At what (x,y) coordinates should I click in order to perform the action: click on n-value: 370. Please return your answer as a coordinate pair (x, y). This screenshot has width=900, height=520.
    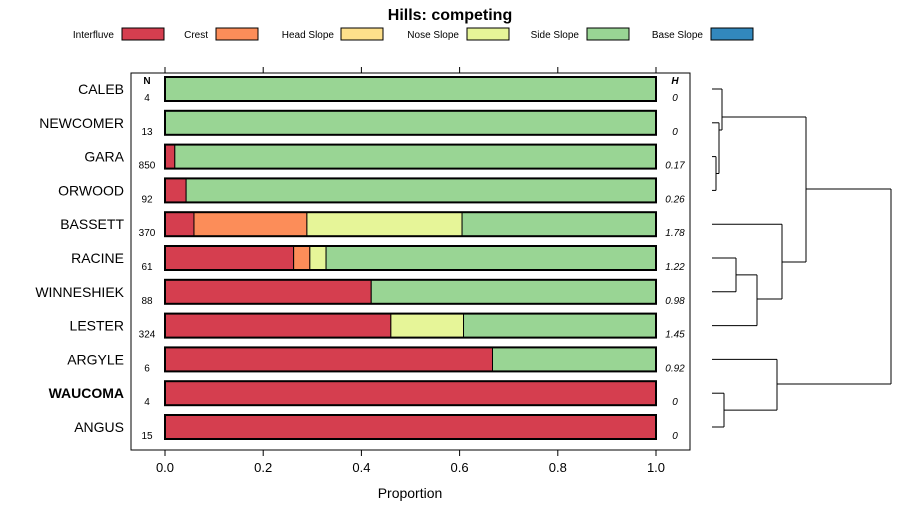
    Looking at the image, I should click on (147, 233).